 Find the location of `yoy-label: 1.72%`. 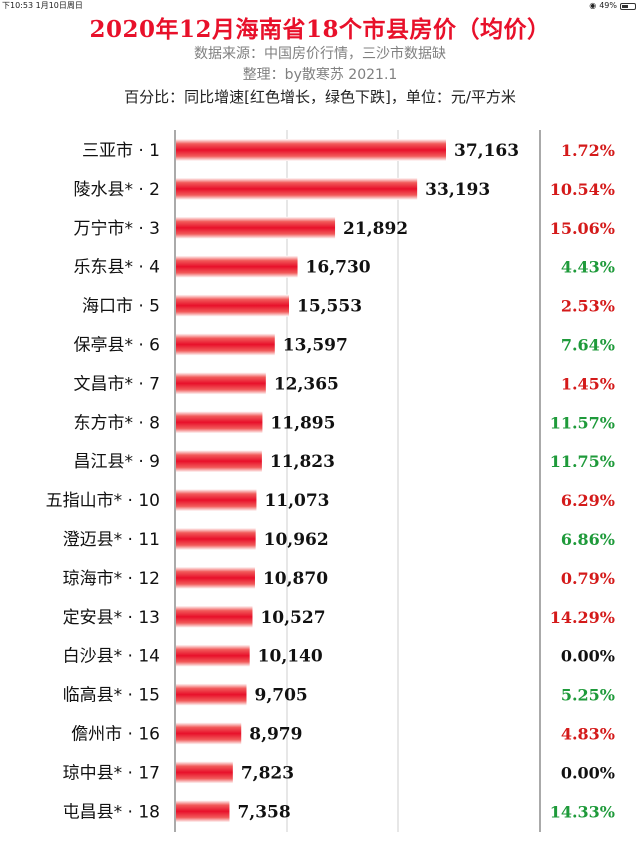

yoy-label: 1.72% is located at coordinates (588, 150).